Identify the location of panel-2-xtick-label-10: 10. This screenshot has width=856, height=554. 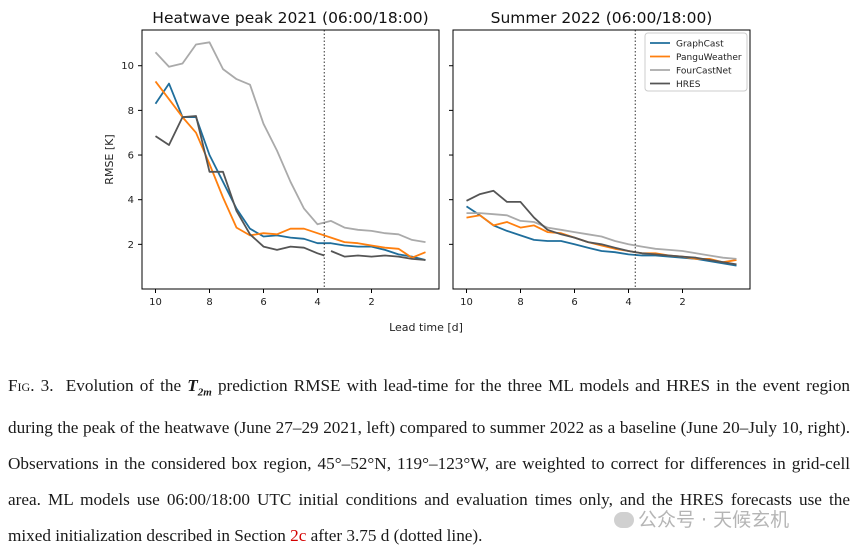
(466, 302).